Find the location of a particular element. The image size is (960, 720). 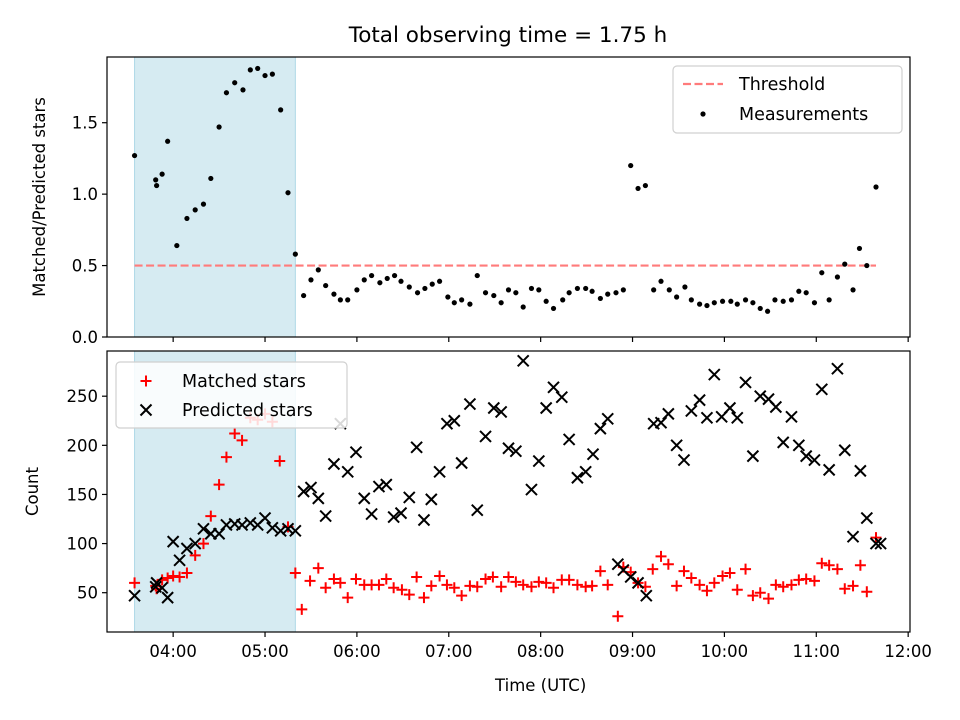

legend-predicted-swatch is located at coordinates (146, 410).